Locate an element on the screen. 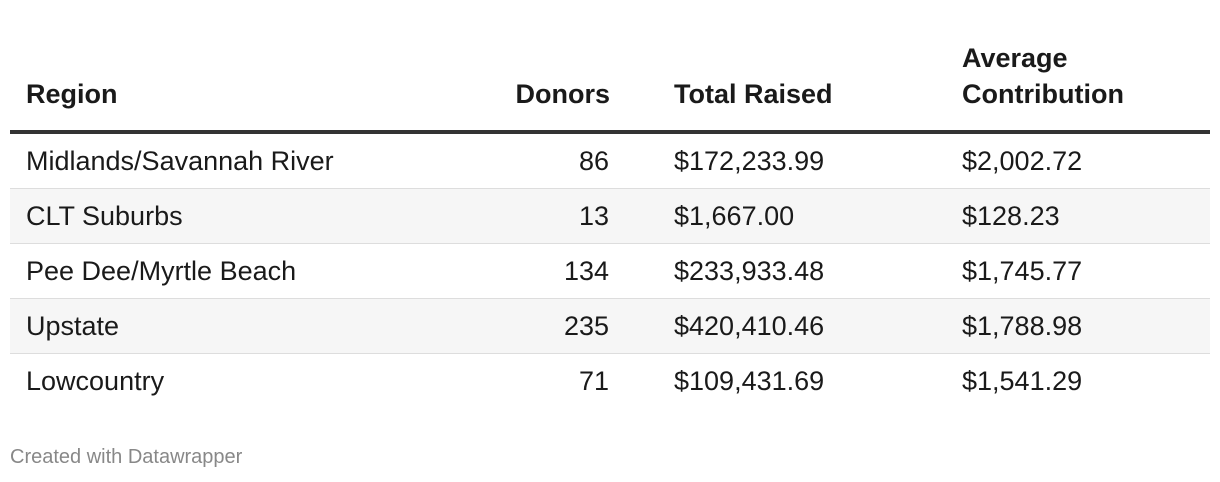 The height and width of the screenshot is (482, 1220). cell-total-raised: $1,667.00 is located at coordinates (754, 216).